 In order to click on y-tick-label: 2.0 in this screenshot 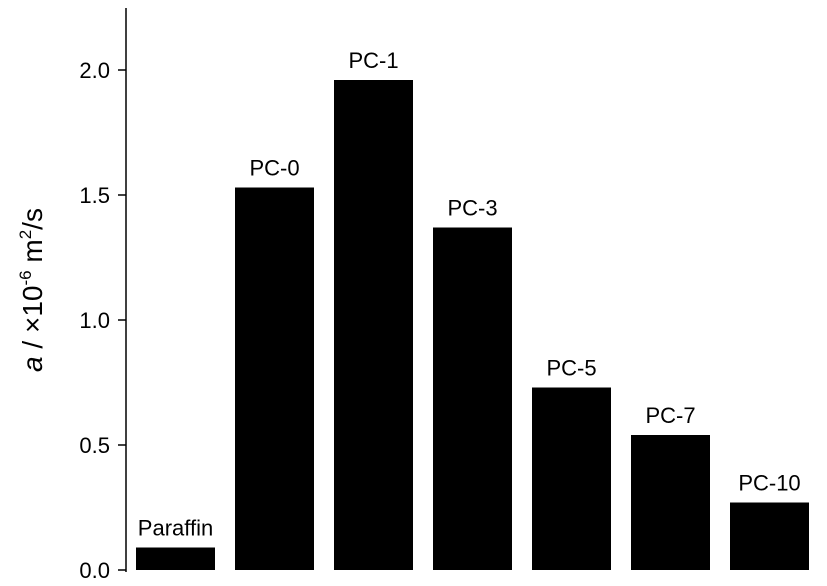, I will do `click(94, 70)`.